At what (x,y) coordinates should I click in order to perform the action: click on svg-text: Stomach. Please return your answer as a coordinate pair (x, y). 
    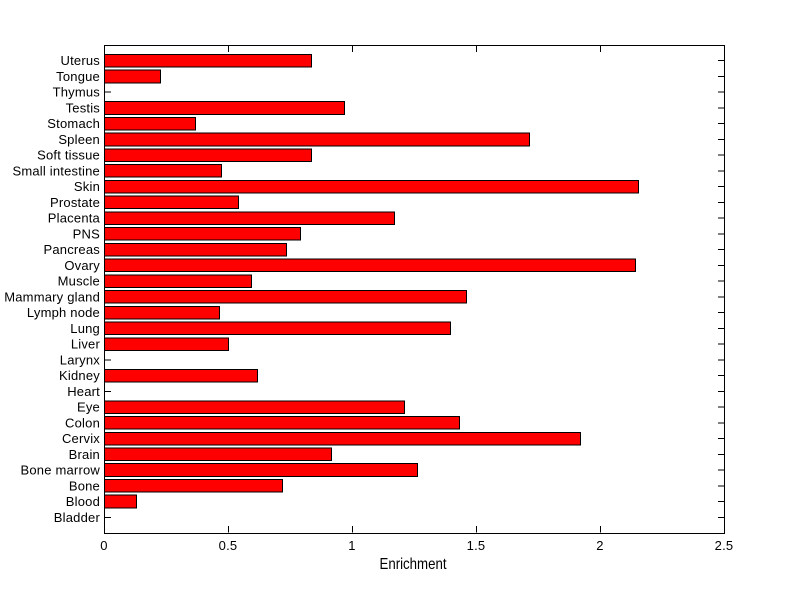
    Looking at the image, I should click on (73, 123).